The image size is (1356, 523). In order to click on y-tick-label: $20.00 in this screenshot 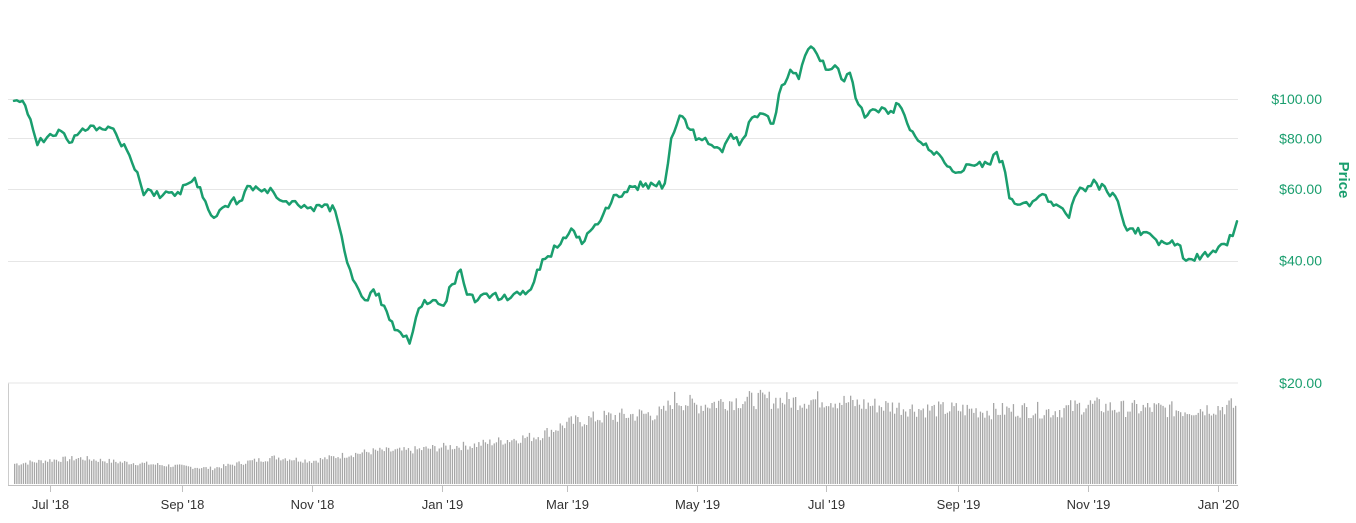, I will do `click(1300, 383)`.